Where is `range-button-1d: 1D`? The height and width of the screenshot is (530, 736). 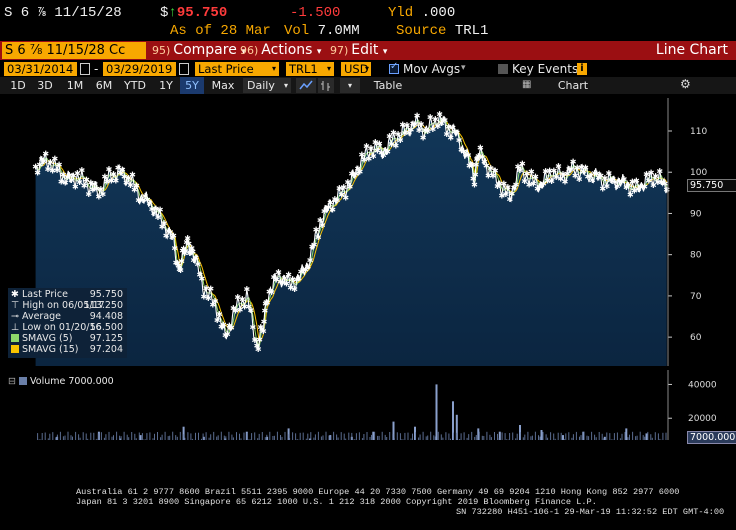
range-button-1d: 1D is located at coordinates (18, 85).